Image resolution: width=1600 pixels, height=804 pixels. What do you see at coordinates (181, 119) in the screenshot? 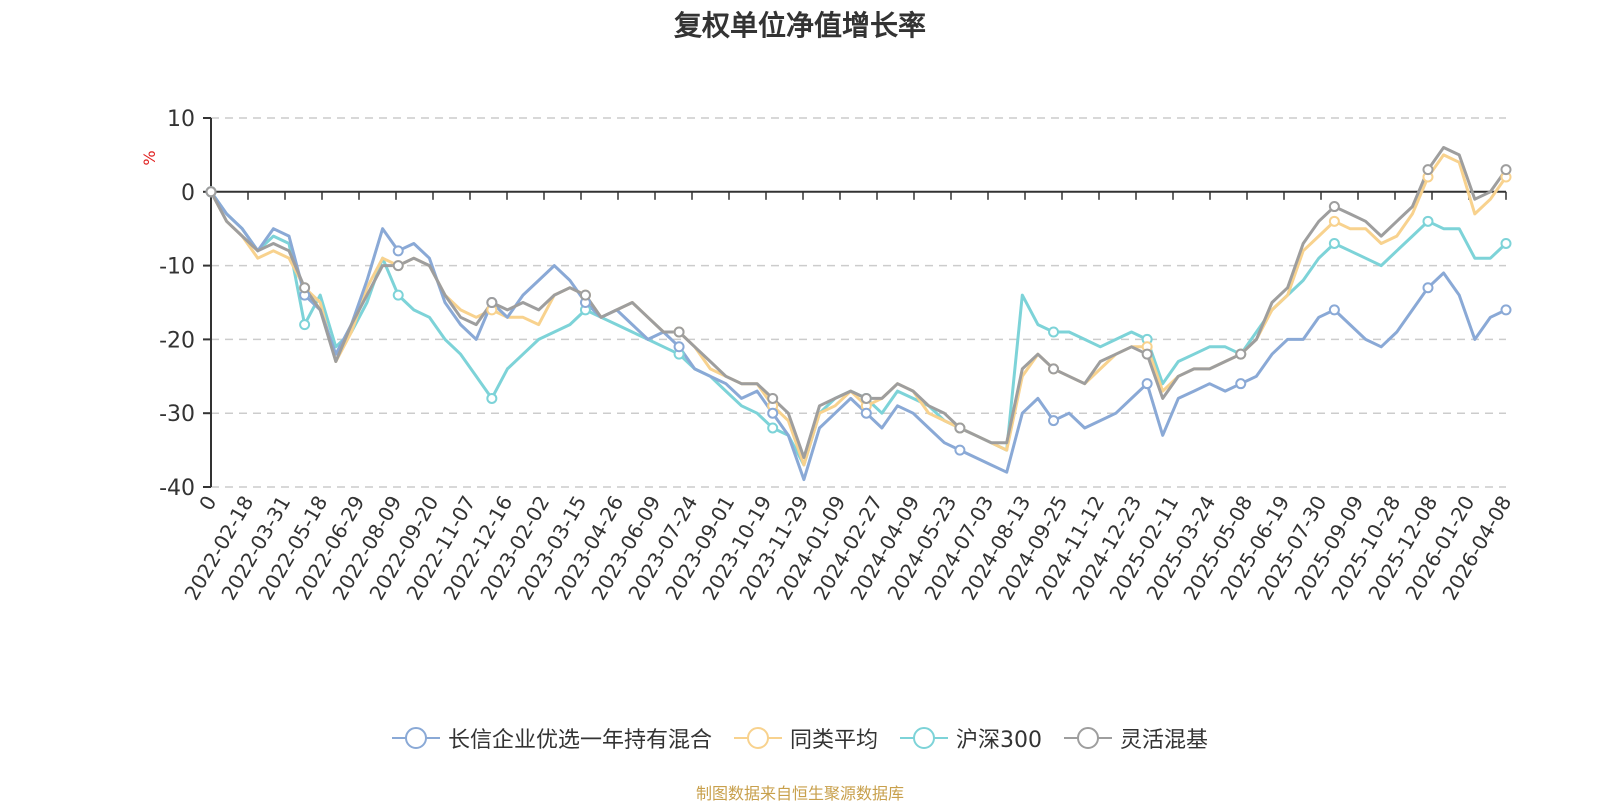
I see `y-tick-label: 10` at bounding box center [181, 119].